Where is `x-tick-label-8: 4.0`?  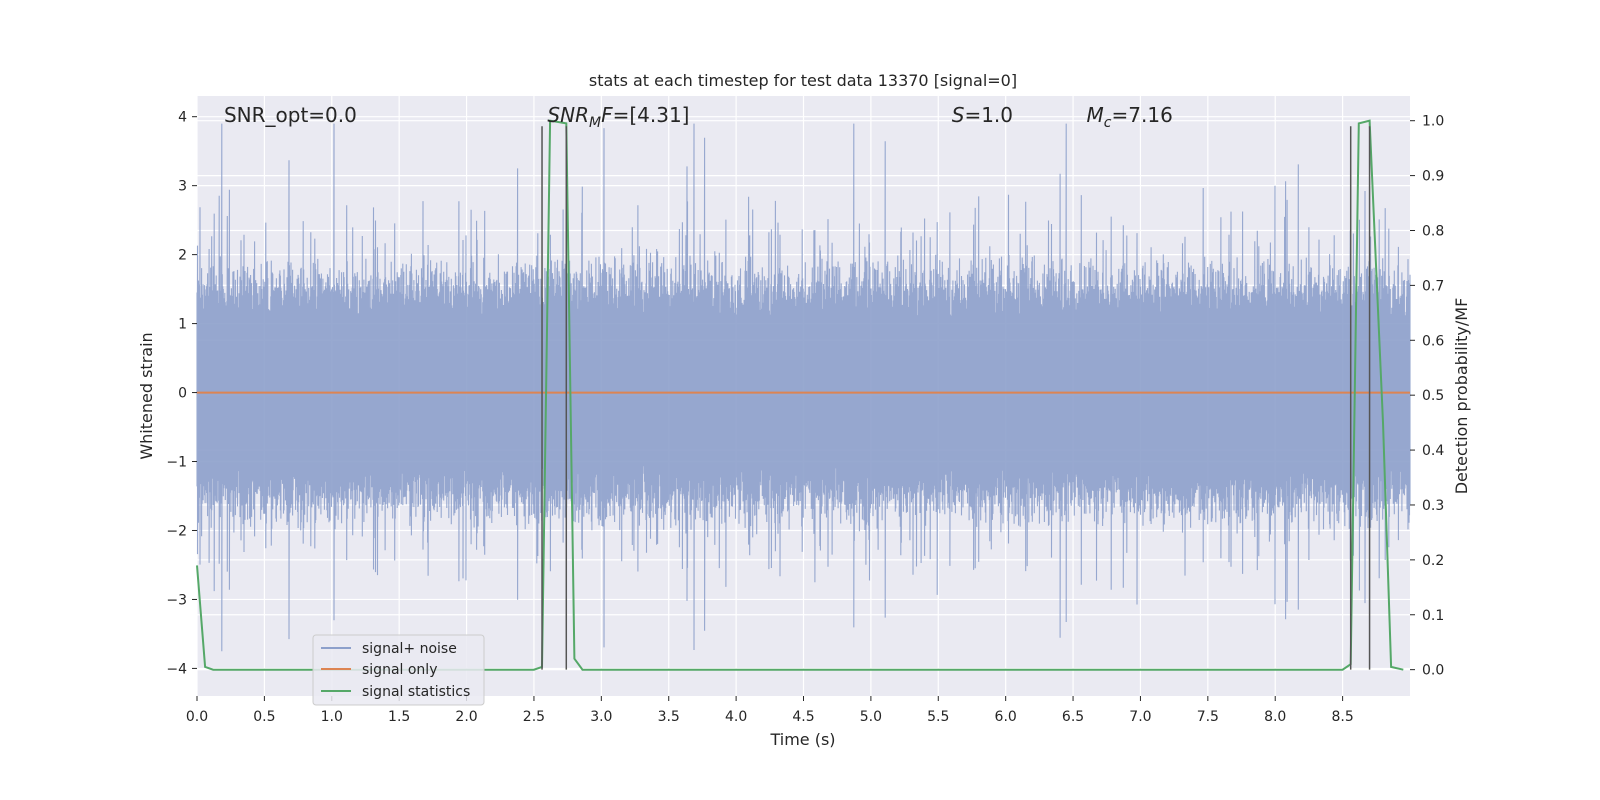
x-tick-label-8: 4.0 is located at coordinates (736, 717).